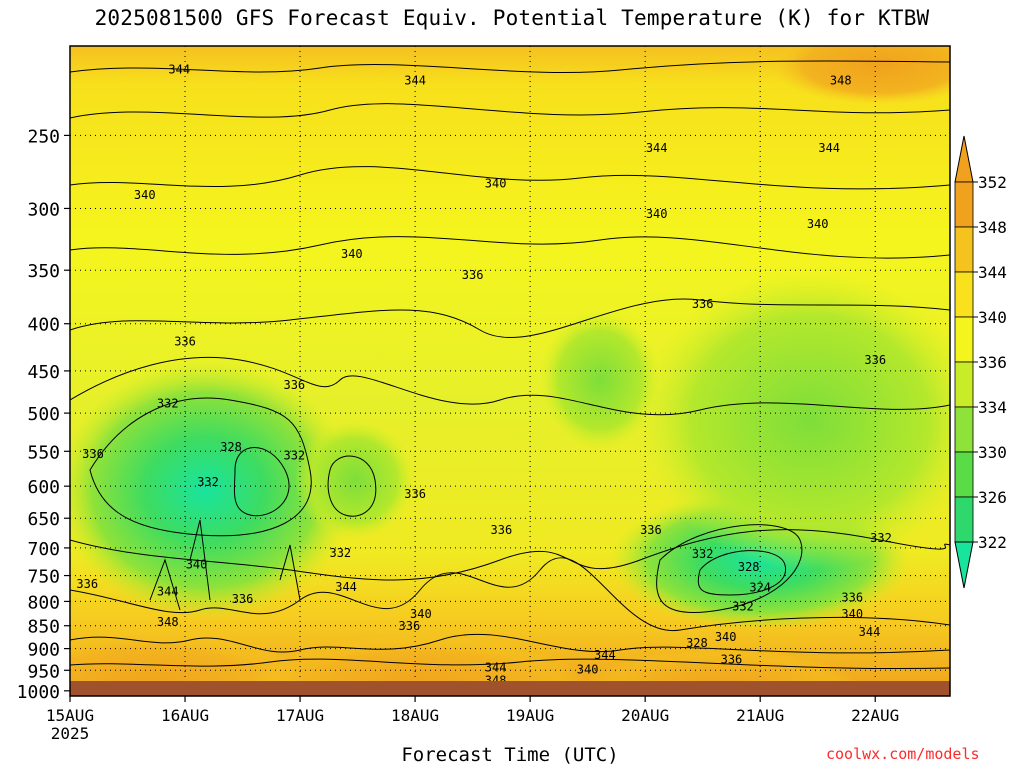 The image size is (1024, 768). I want to click on colorbar: 352 348 344 340 336 334 330 326 322, so click(980, 362).